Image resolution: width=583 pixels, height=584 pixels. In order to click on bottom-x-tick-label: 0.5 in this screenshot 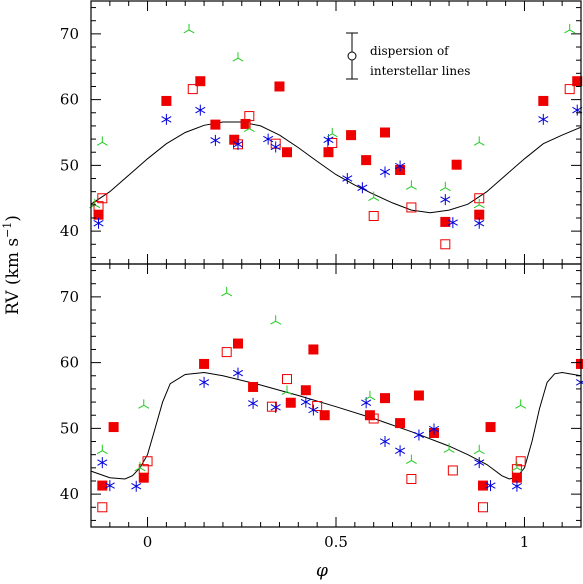, I will do `click(336, 542)`.